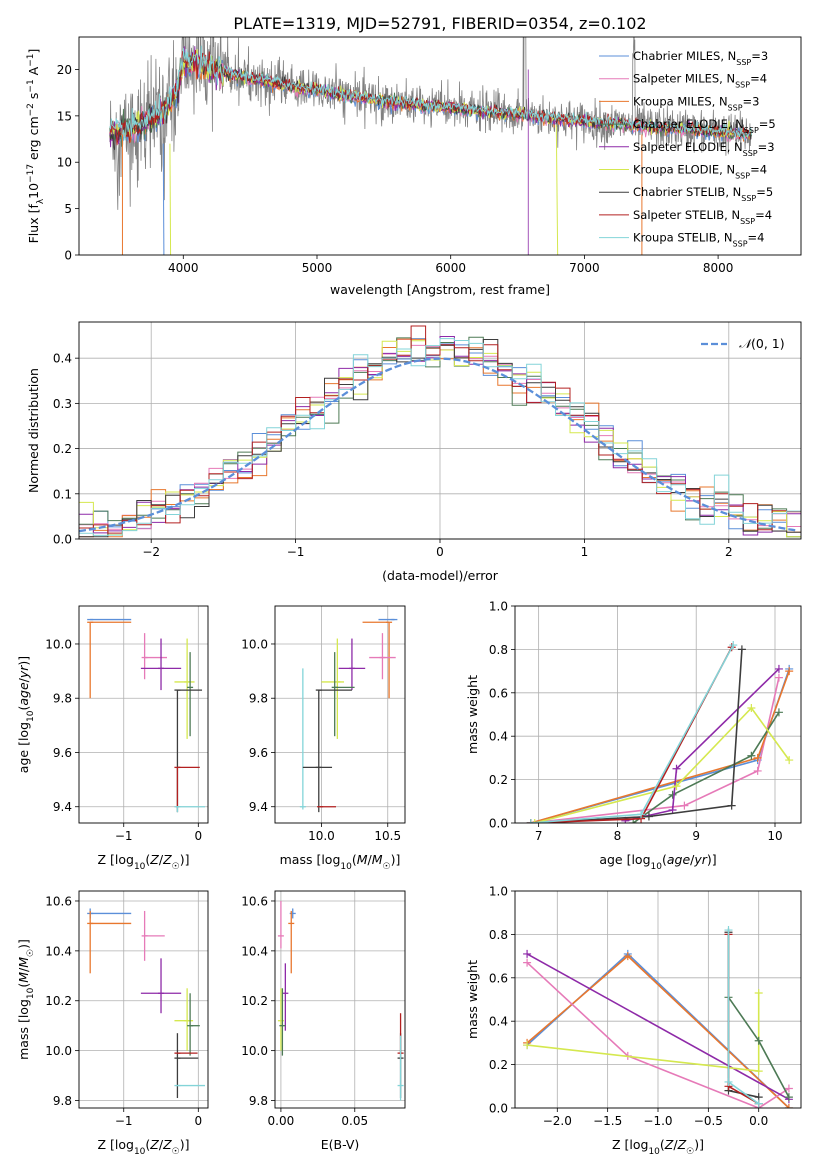 The image size is (819, 1170). I want to click on legend-label: Salpeter ELODIE, NSSP=3, so click(704, 149).